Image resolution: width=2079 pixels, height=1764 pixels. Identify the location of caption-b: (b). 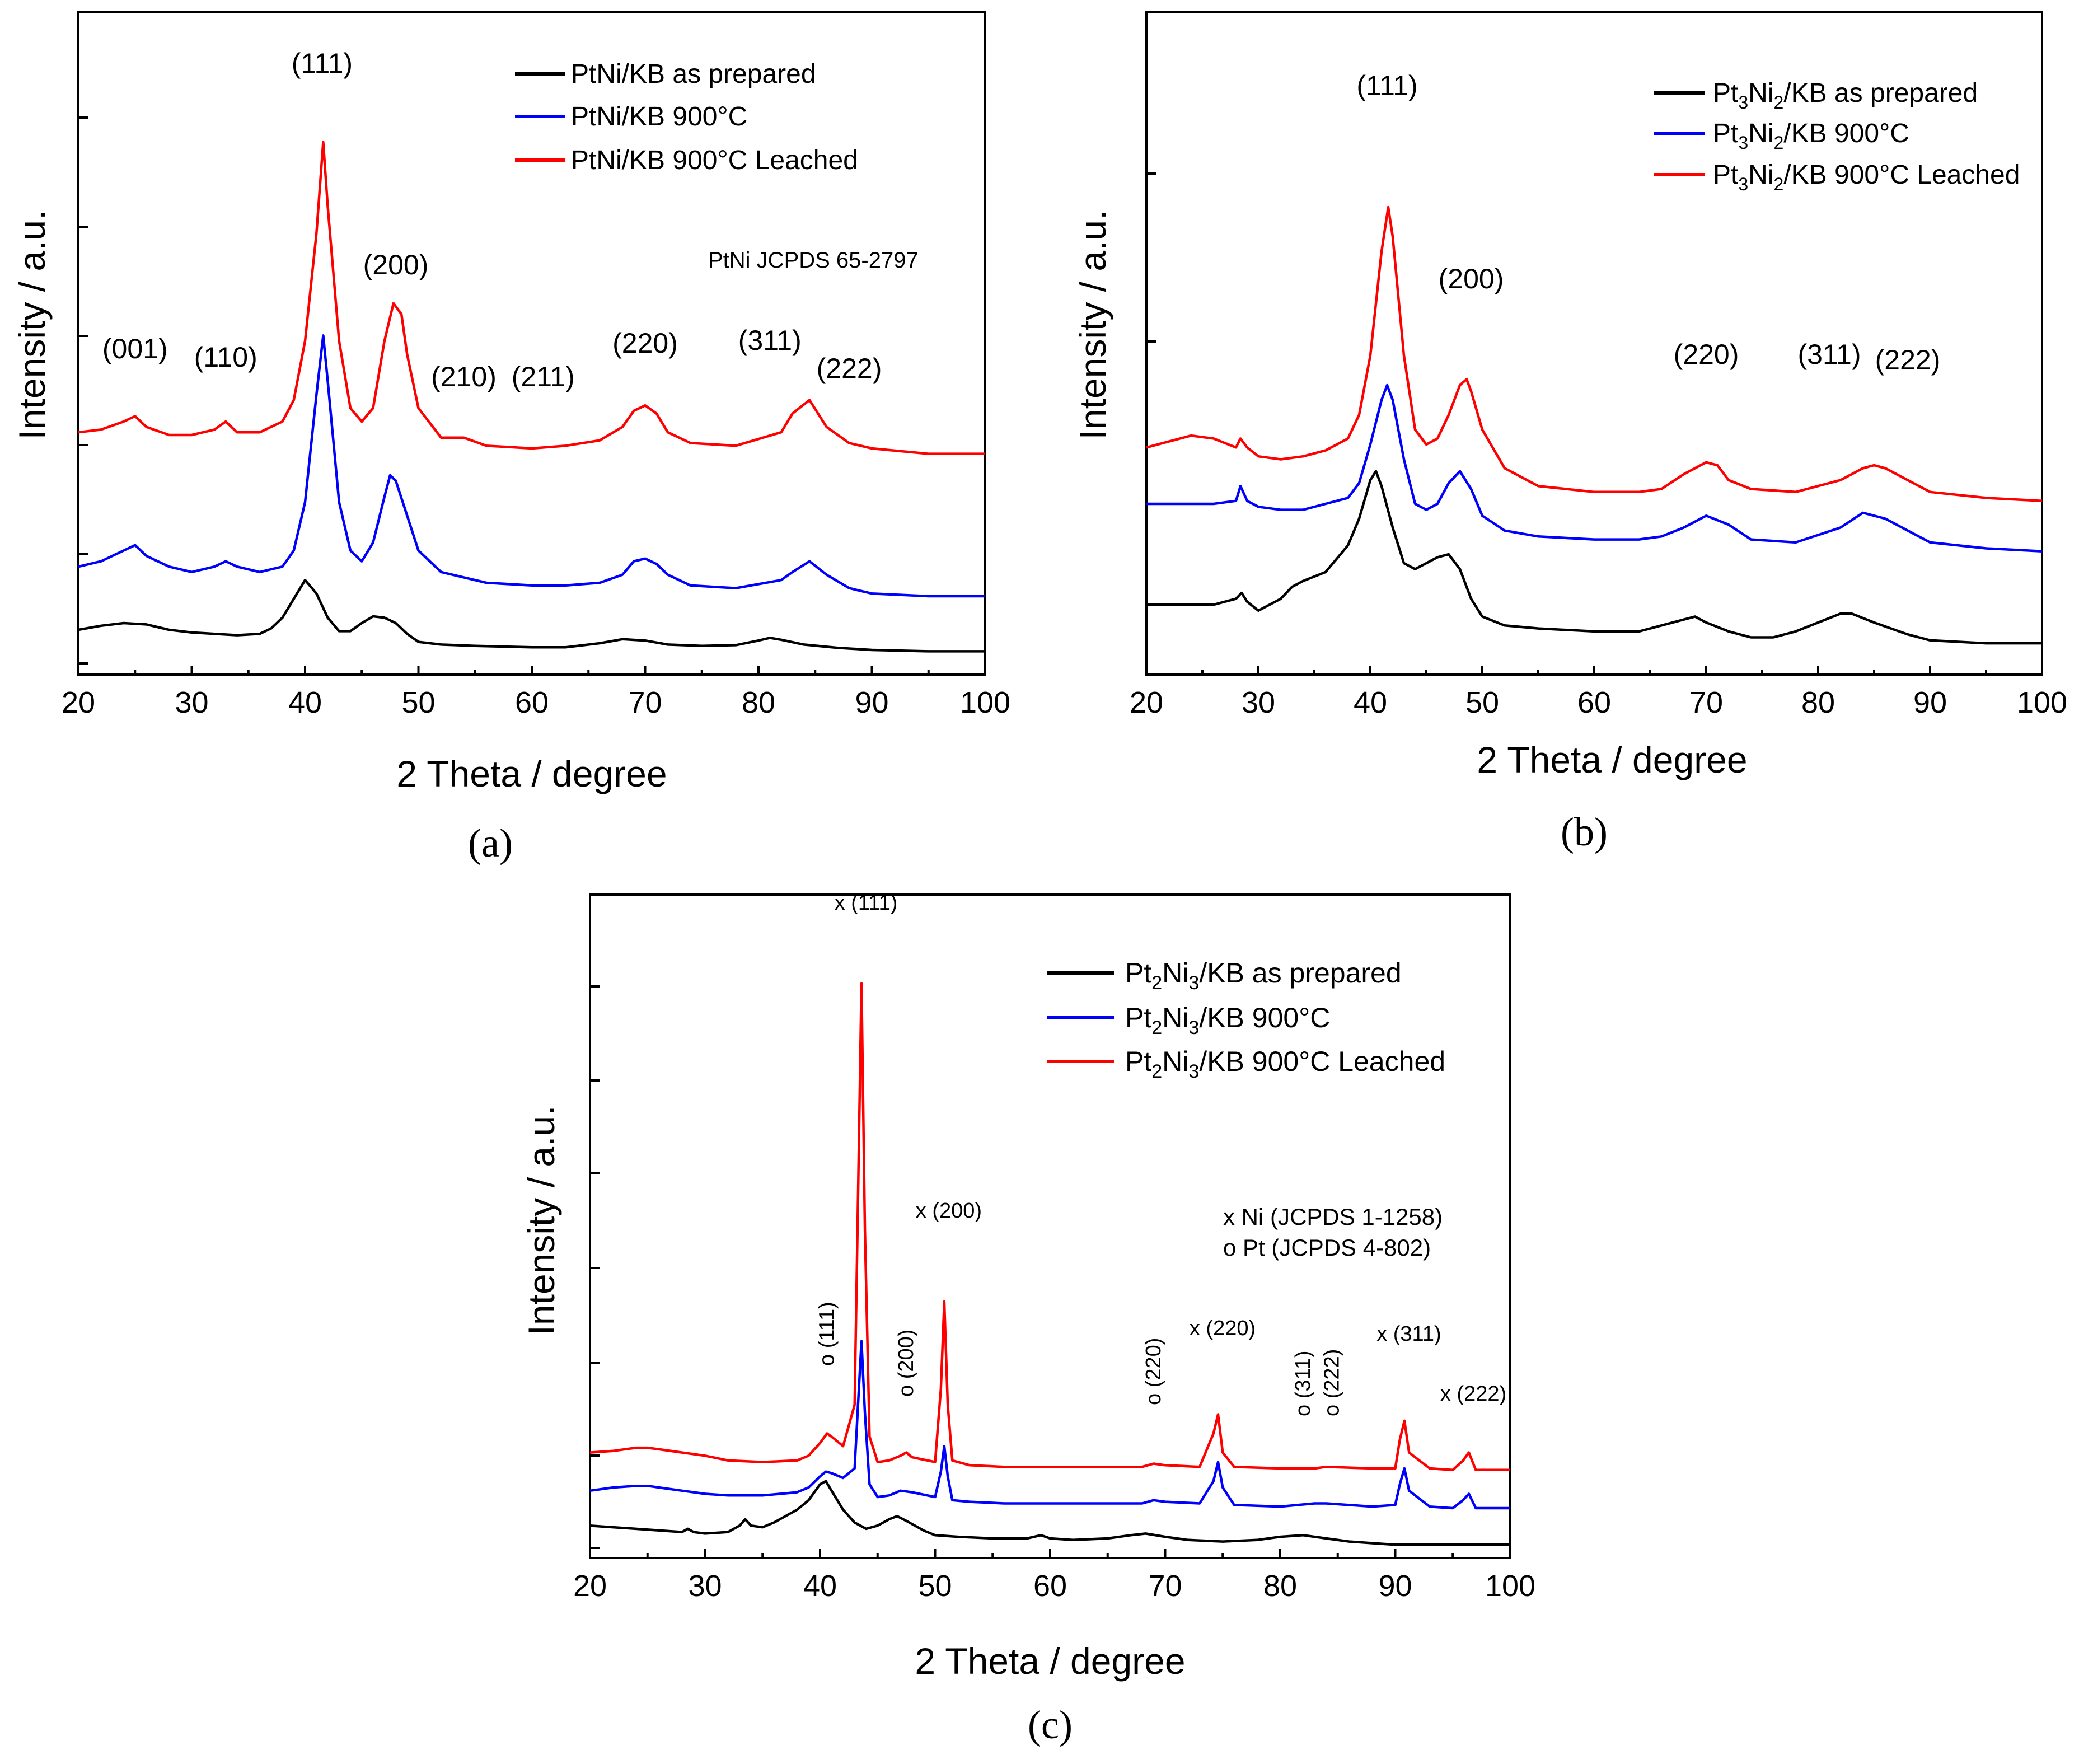
(1584, 832).